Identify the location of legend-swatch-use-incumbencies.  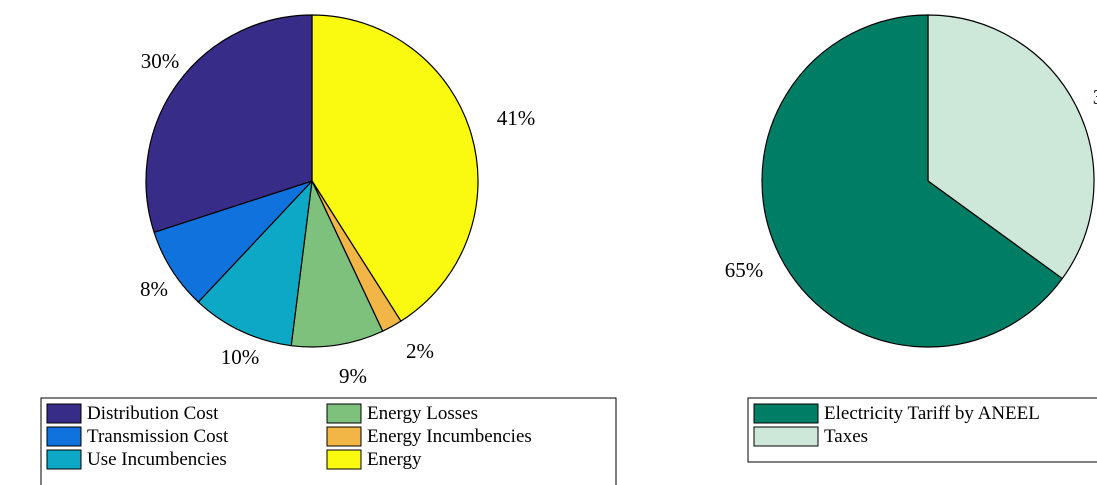
(64, 459).